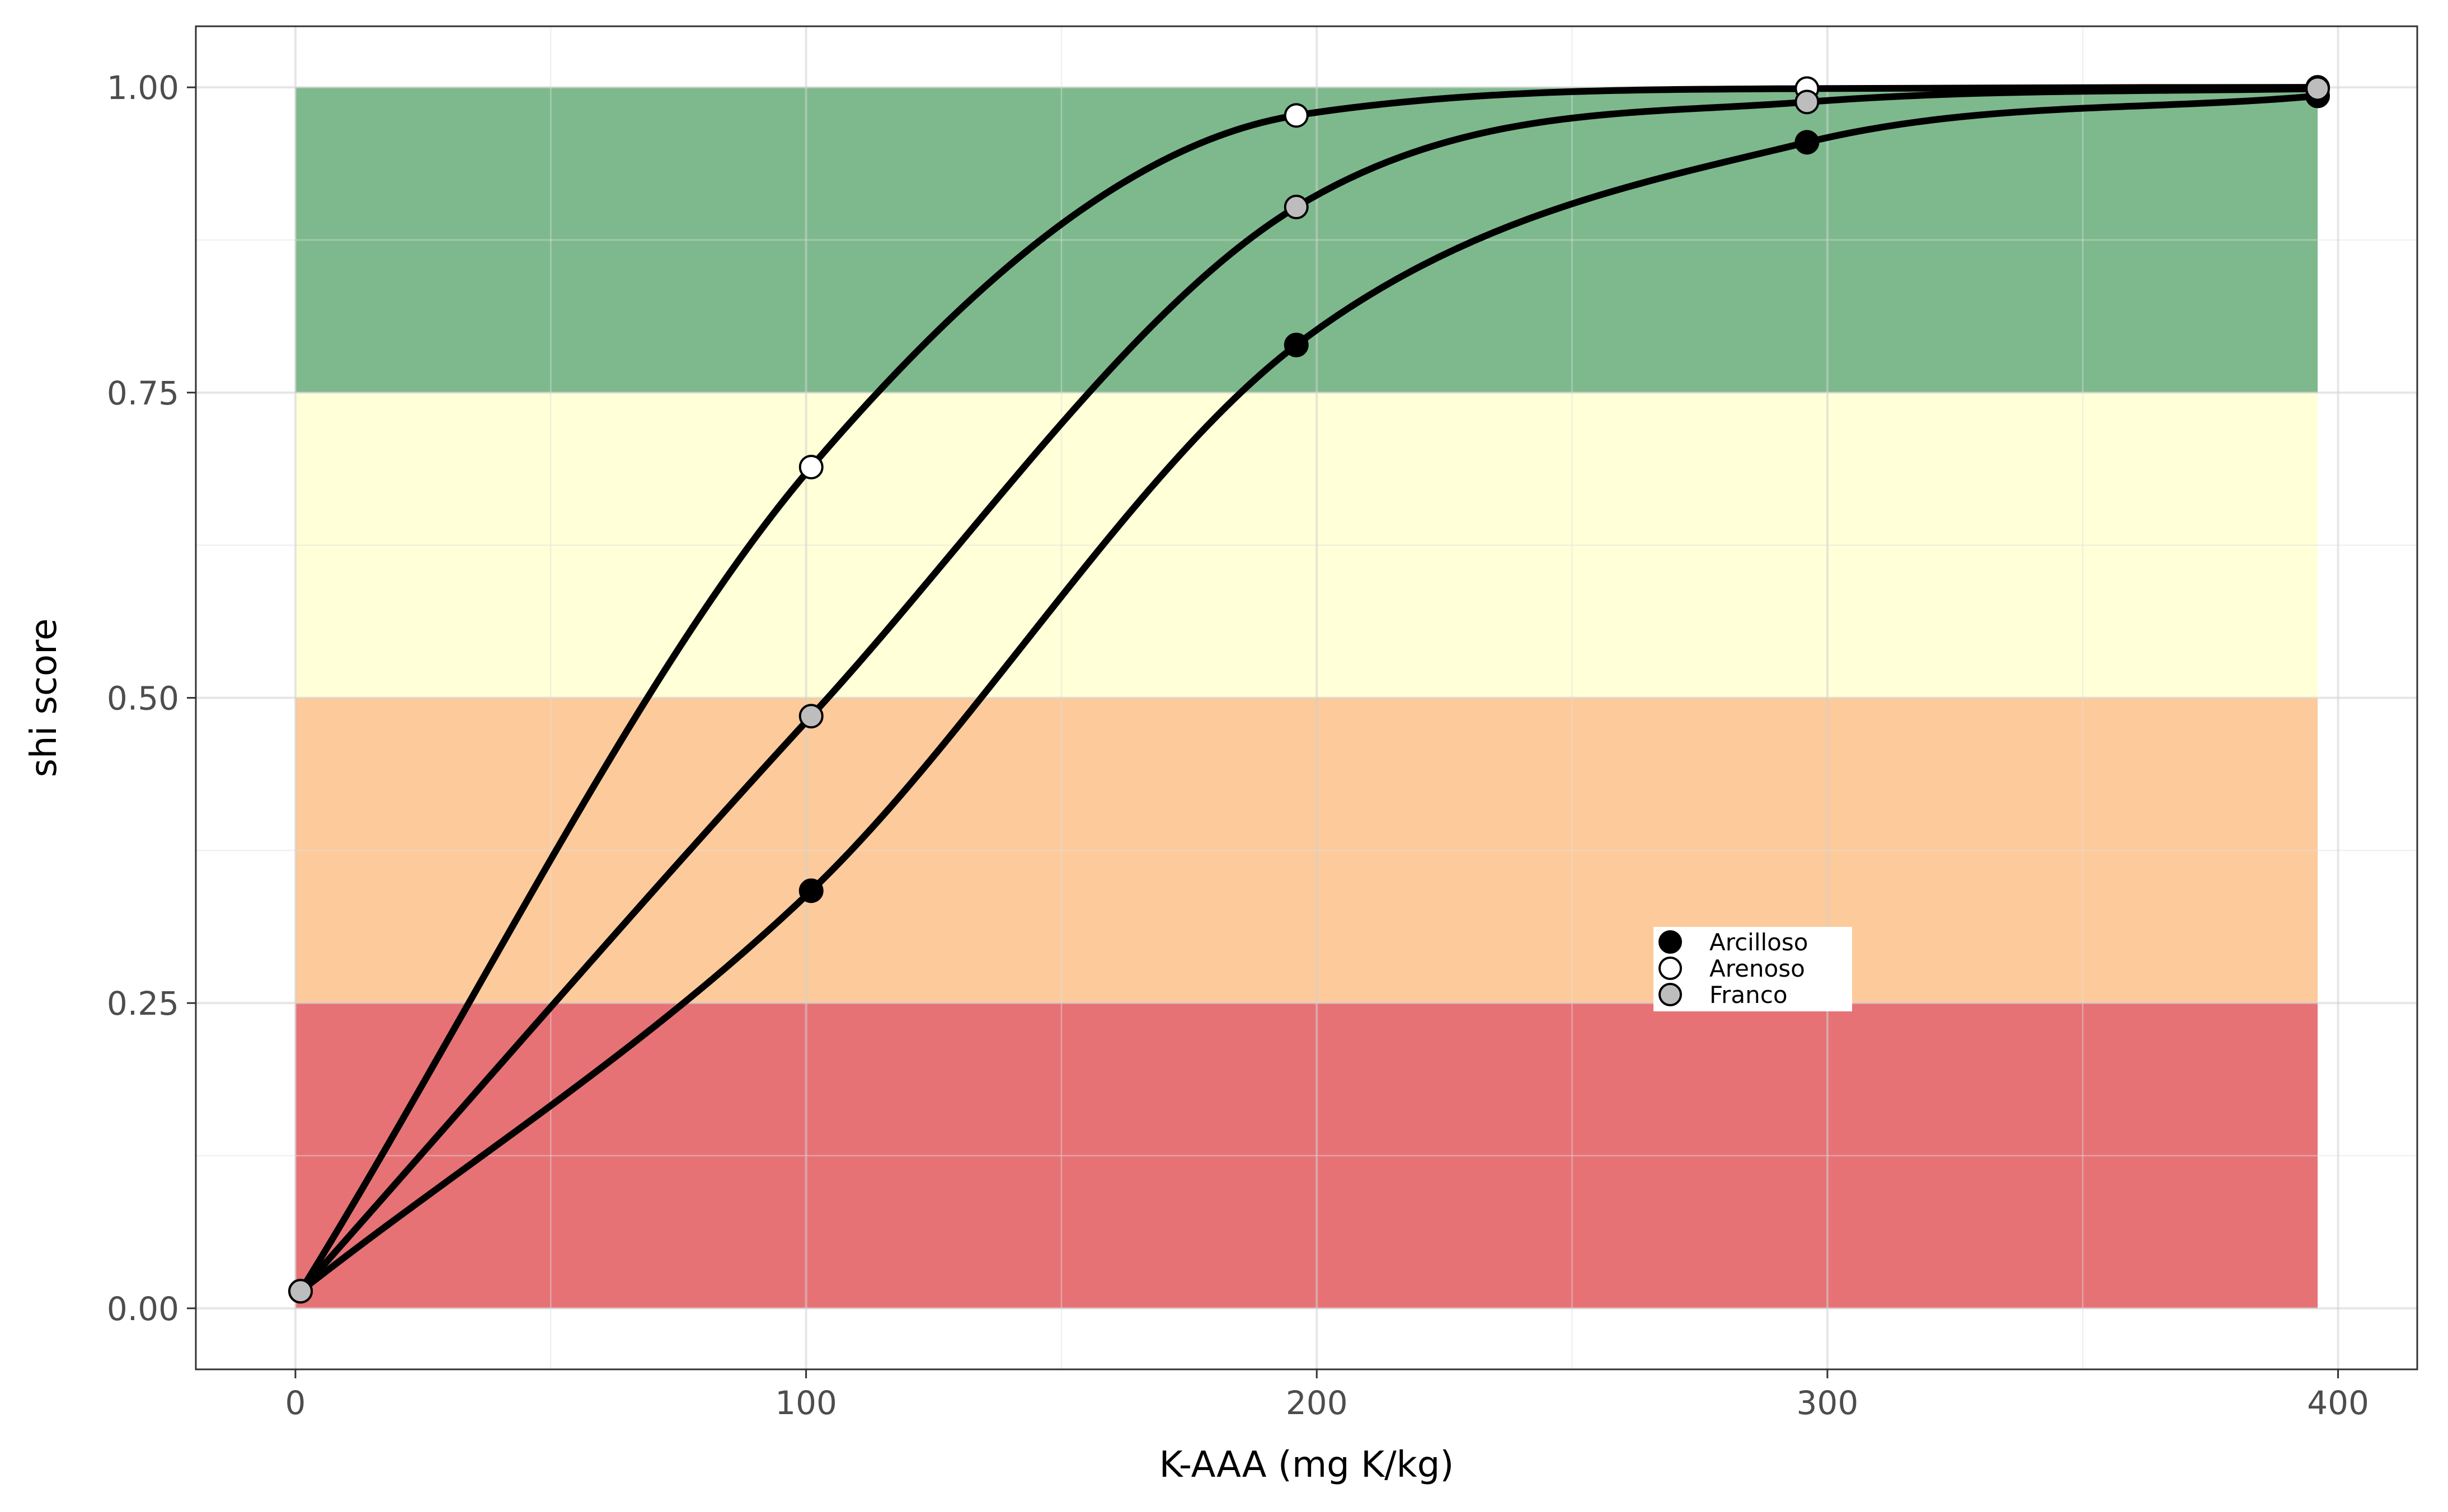 The image size is (2448, 1512). Describe the element at coordinates (143, 1309) in the screenshot. I see `y-tick-label: 0.00` at that location.